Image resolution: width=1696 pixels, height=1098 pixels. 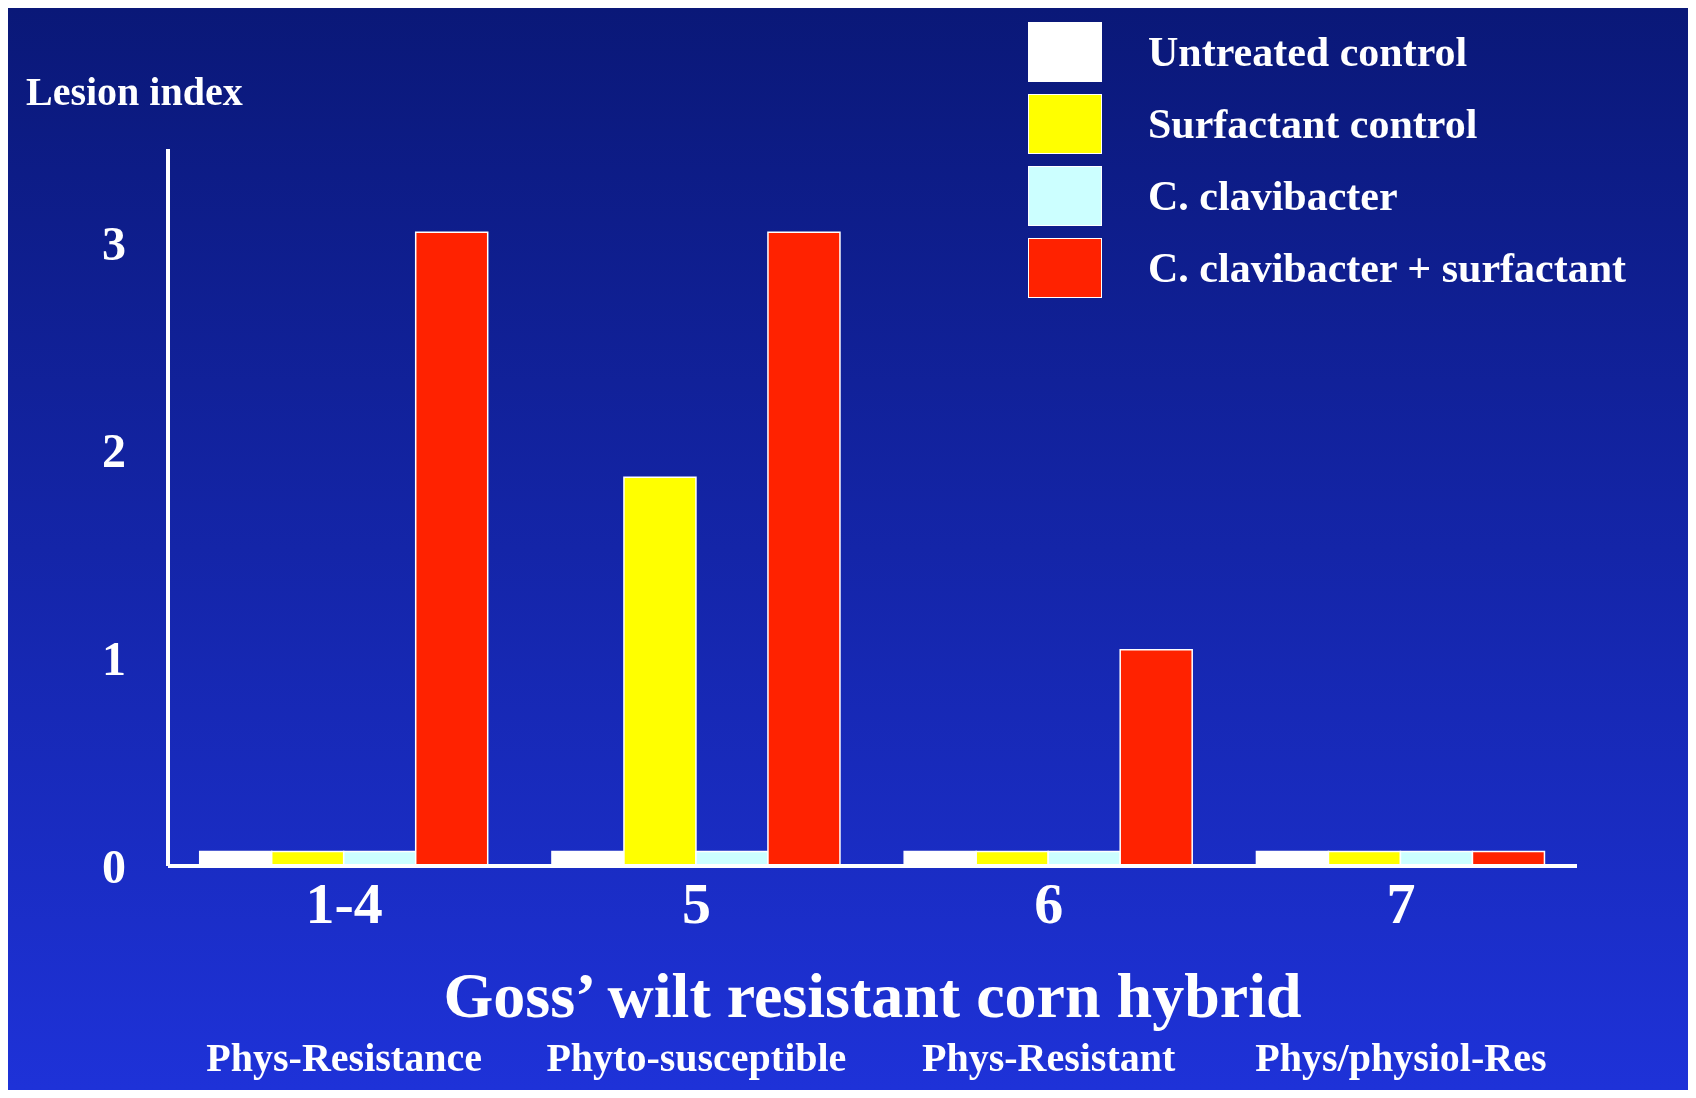 What do you see at coordinates (1313, 124) in the screenshot?
I see `legend-label: Surfactant control` at bounding box center [1313, 124].